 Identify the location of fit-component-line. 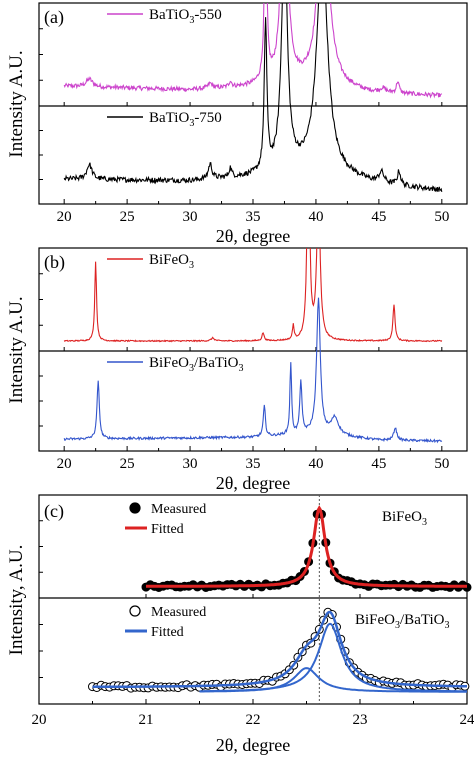
(333, 657).